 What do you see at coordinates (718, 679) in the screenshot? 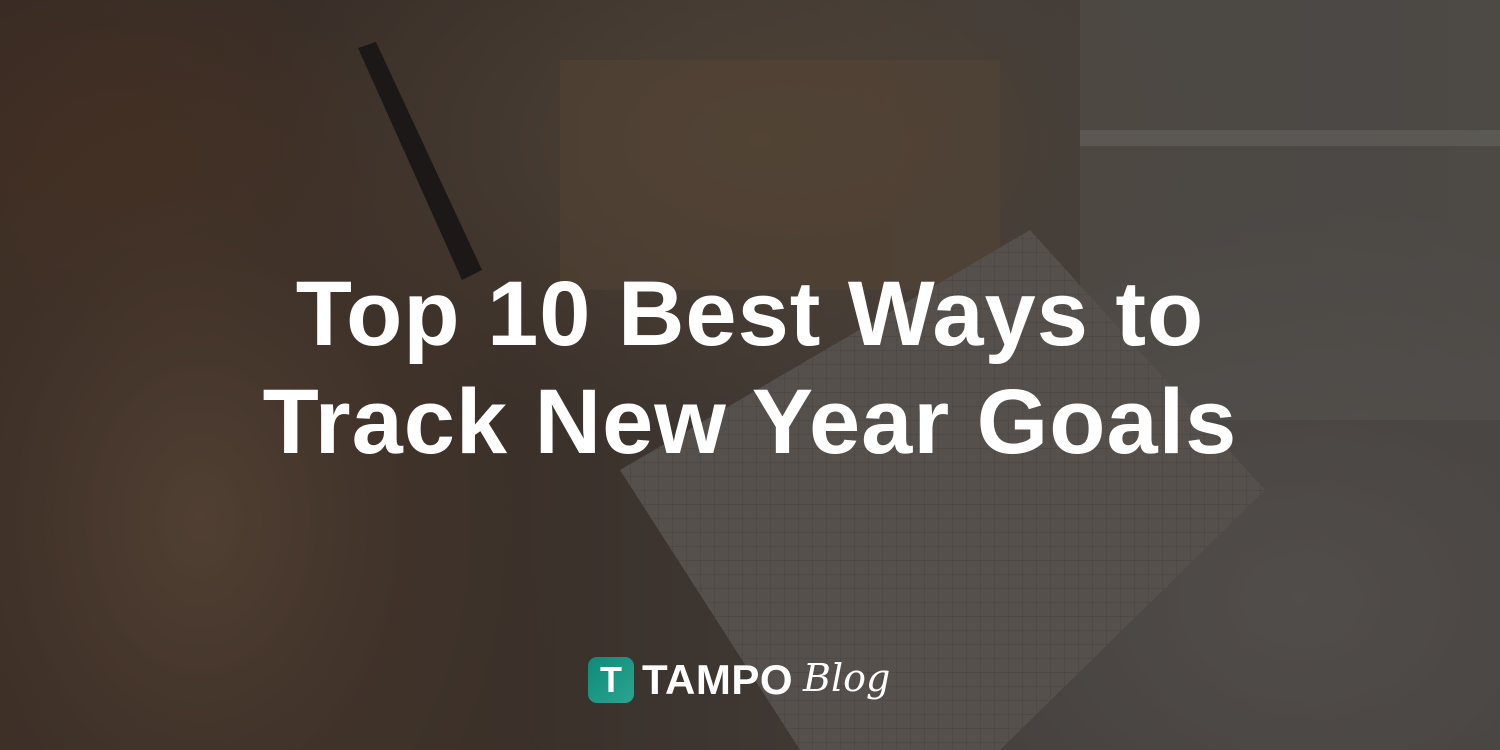
I see `logo-wordmark: TAMPO` at bounding box center [718, 679].